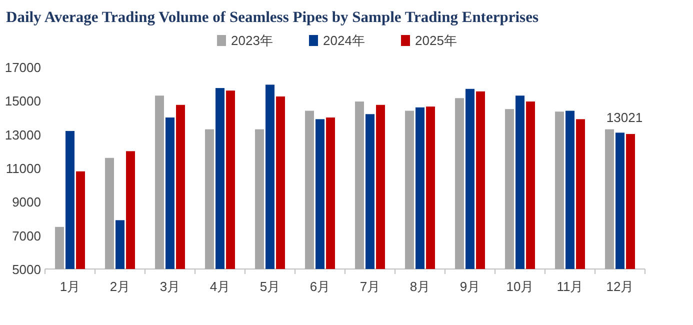 The image size is (693, 325). Describe the element at coordinates (120, 286) in the screenshot. I see `x-tick-label: 2月` at that location.